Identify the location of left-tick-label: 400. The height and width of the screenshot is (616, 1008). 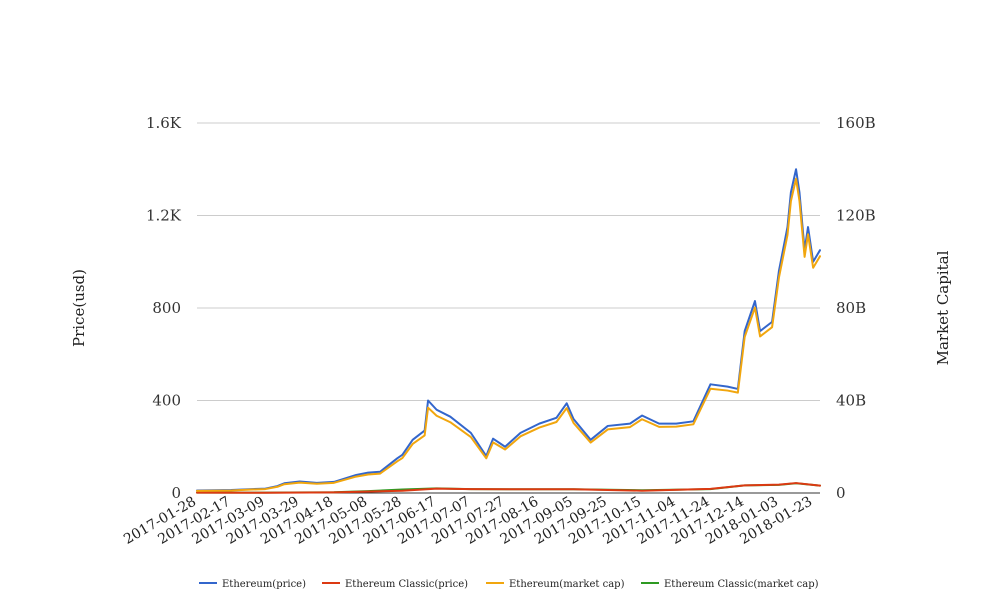
(166, 401).